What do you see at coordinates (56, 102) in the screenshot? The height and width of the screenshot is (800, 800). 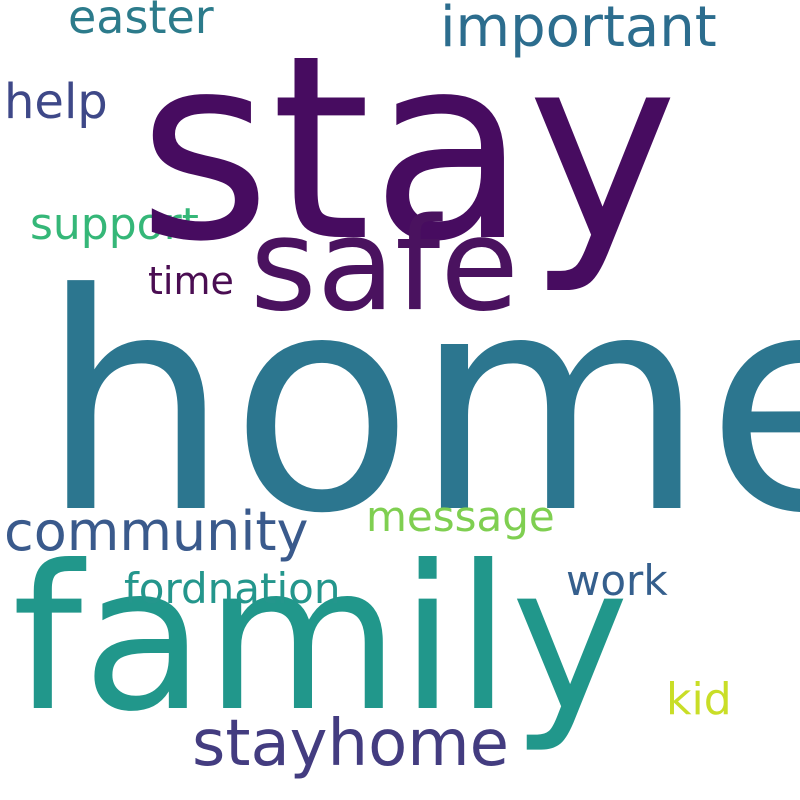 I see `word-help: help` at bounding box center [56, 102].